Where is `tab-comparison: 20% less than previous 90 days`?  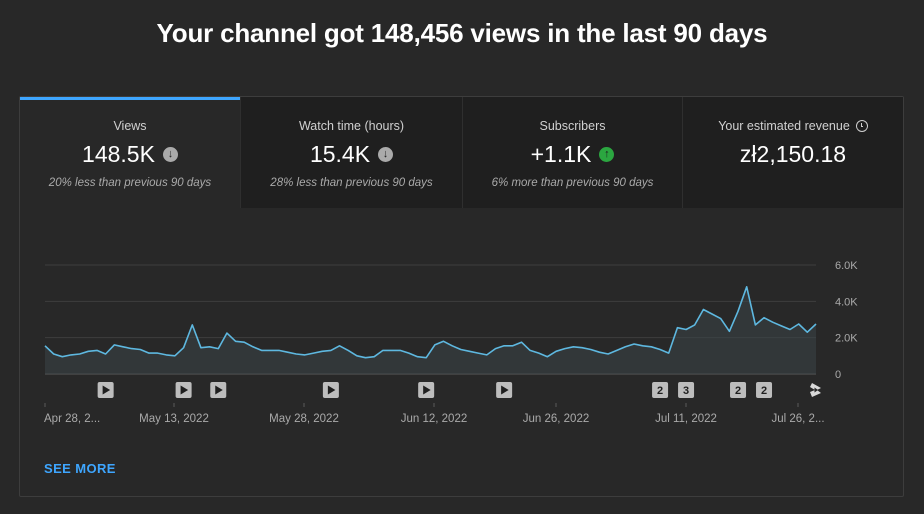
tab-comparison: 20% less than previous 90 days is located at coordinates (130, 183).